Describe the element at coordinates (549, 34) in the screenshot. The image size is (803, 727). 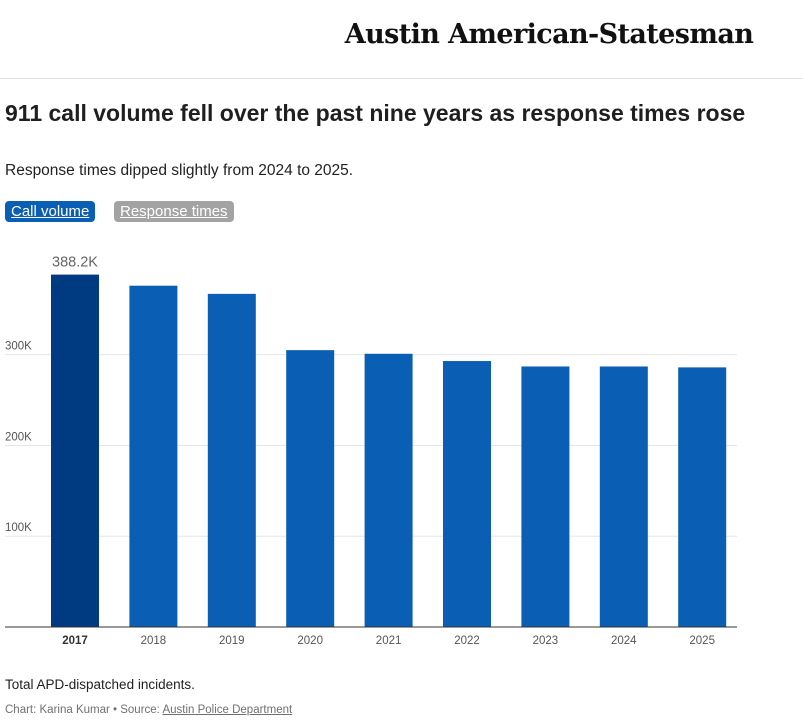
I see `masthead-logo: Austin American-Statesman` at that location.